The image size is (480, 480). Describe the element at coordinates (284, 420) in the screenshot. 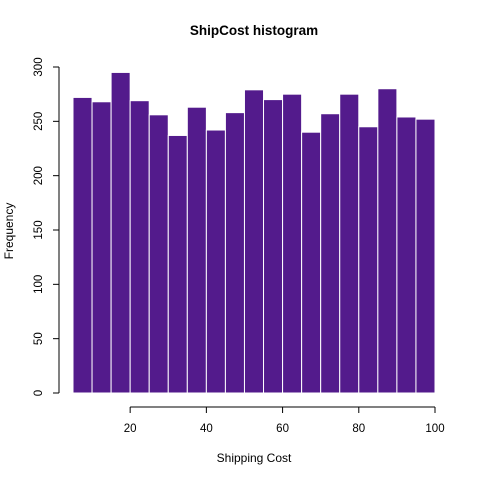

I see `x-axis: 20 40 60 80 100` at that location.